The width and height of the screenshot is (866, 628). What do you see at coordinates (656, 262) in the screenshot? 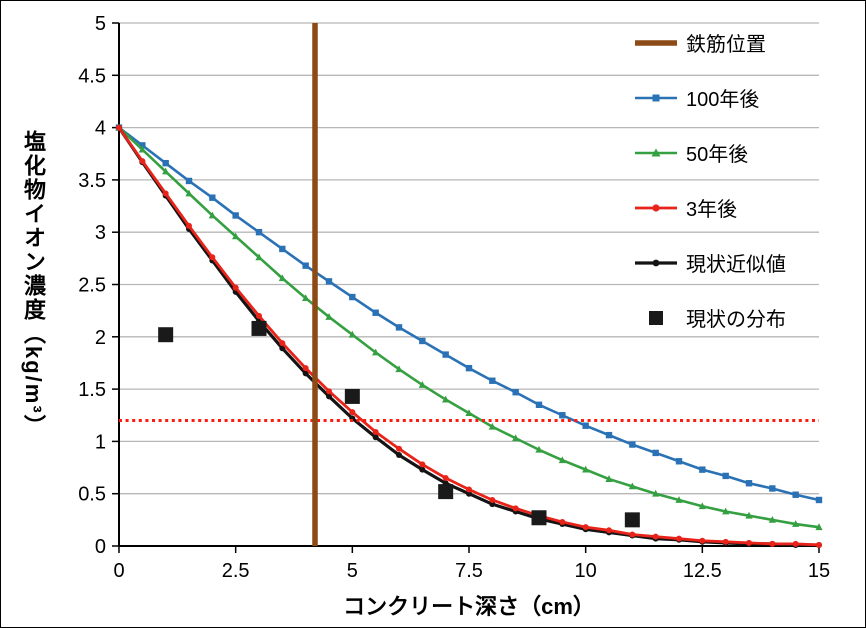
I see `series-current-fit-swatch` at bounding box center [656, 262].